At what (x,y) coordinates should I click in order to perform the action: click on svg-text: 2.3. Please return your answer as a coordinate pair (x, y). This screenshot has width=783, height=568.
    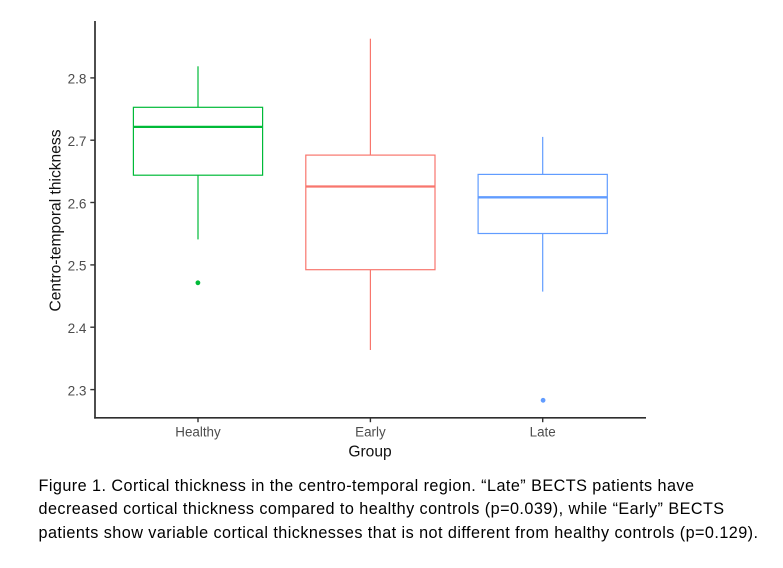
    Looking at the image, I should click on (77, 390).